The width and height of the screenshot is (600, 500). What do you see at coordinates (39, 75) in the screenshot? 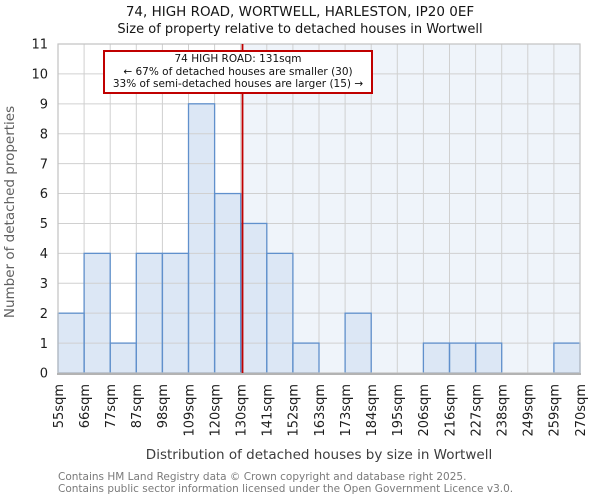
I see `y-tick-label: 10` at bounding box center [39, 75].